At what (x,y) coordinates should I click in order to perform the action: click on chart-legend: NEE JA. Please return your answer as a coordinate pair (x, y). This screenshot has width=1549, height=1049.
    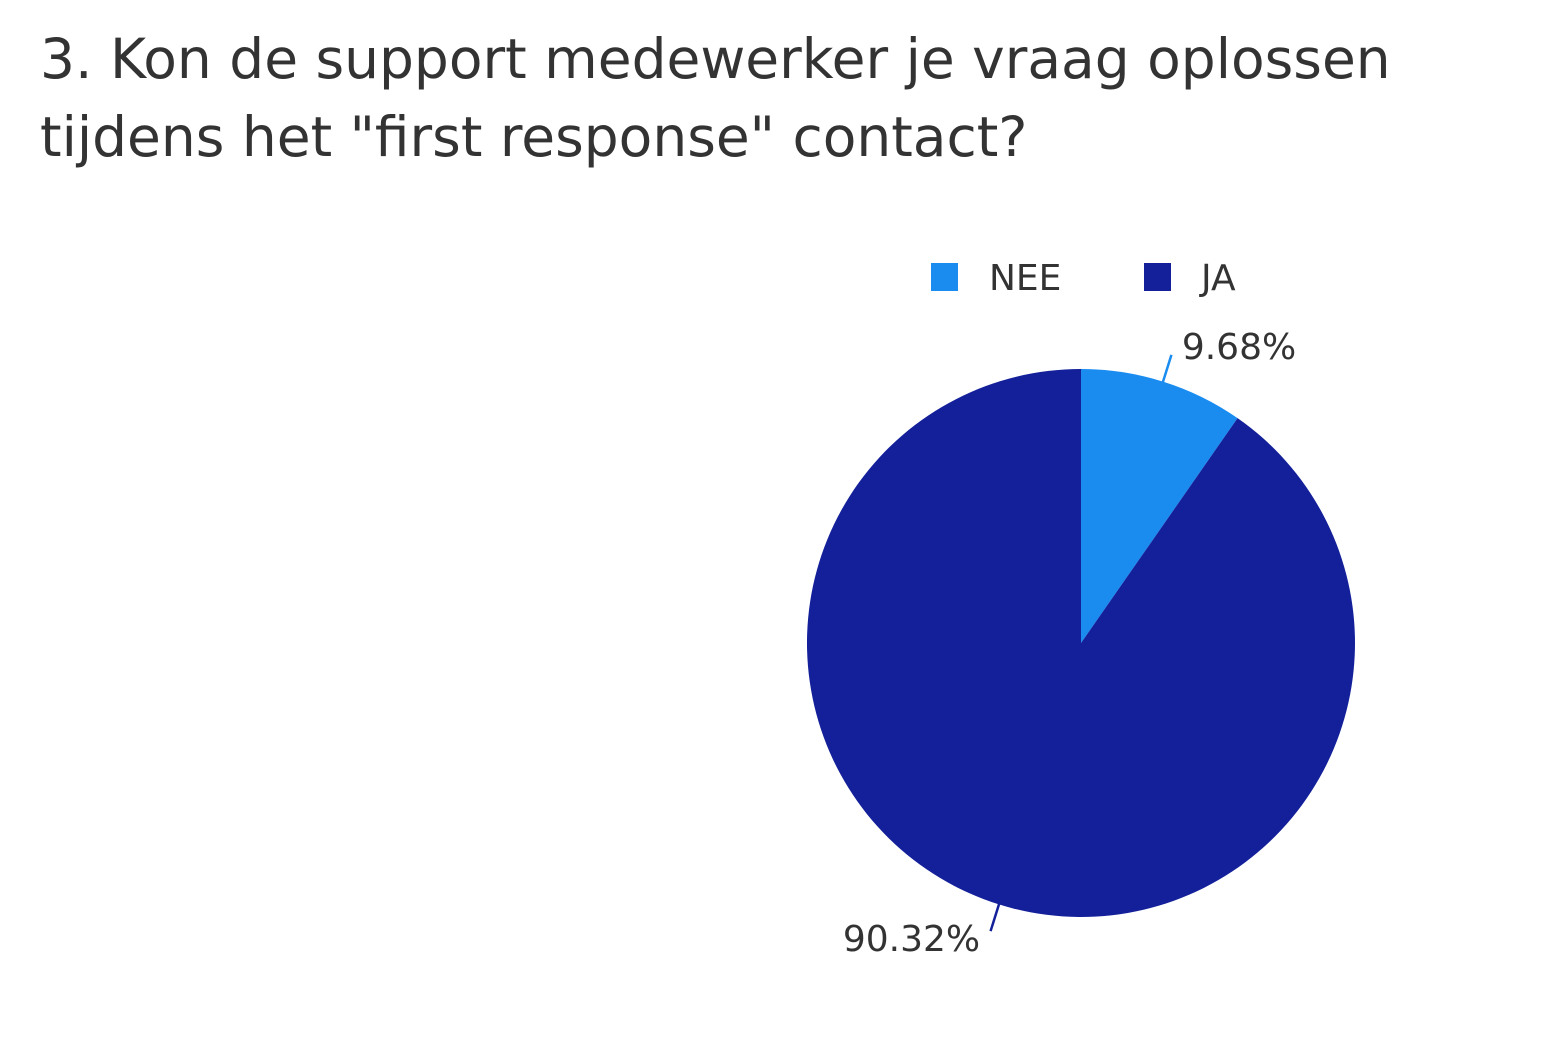
    Looking at the image, I should click on (1083, 278).